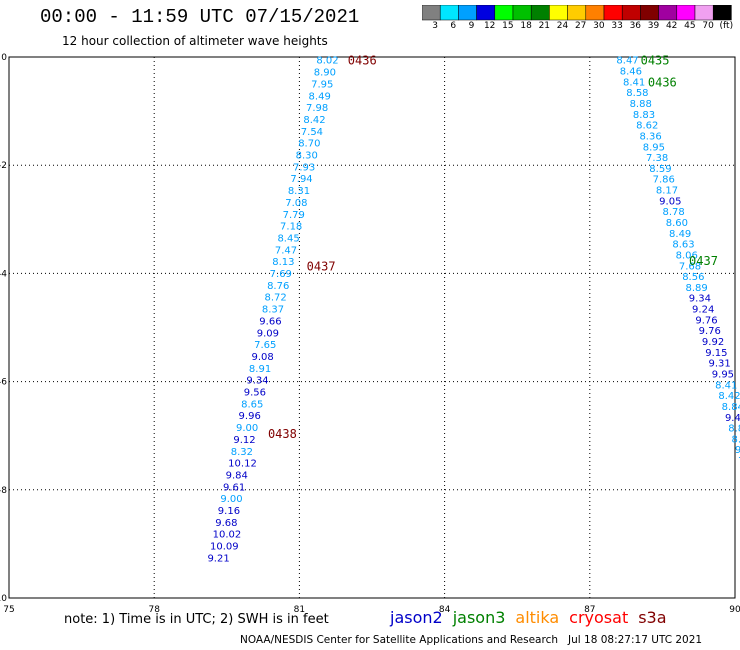  What do you see at coordinates (322, 84) in the screenshot?
I see `data-point-label: 7.95` at bounding box center [322, 84].